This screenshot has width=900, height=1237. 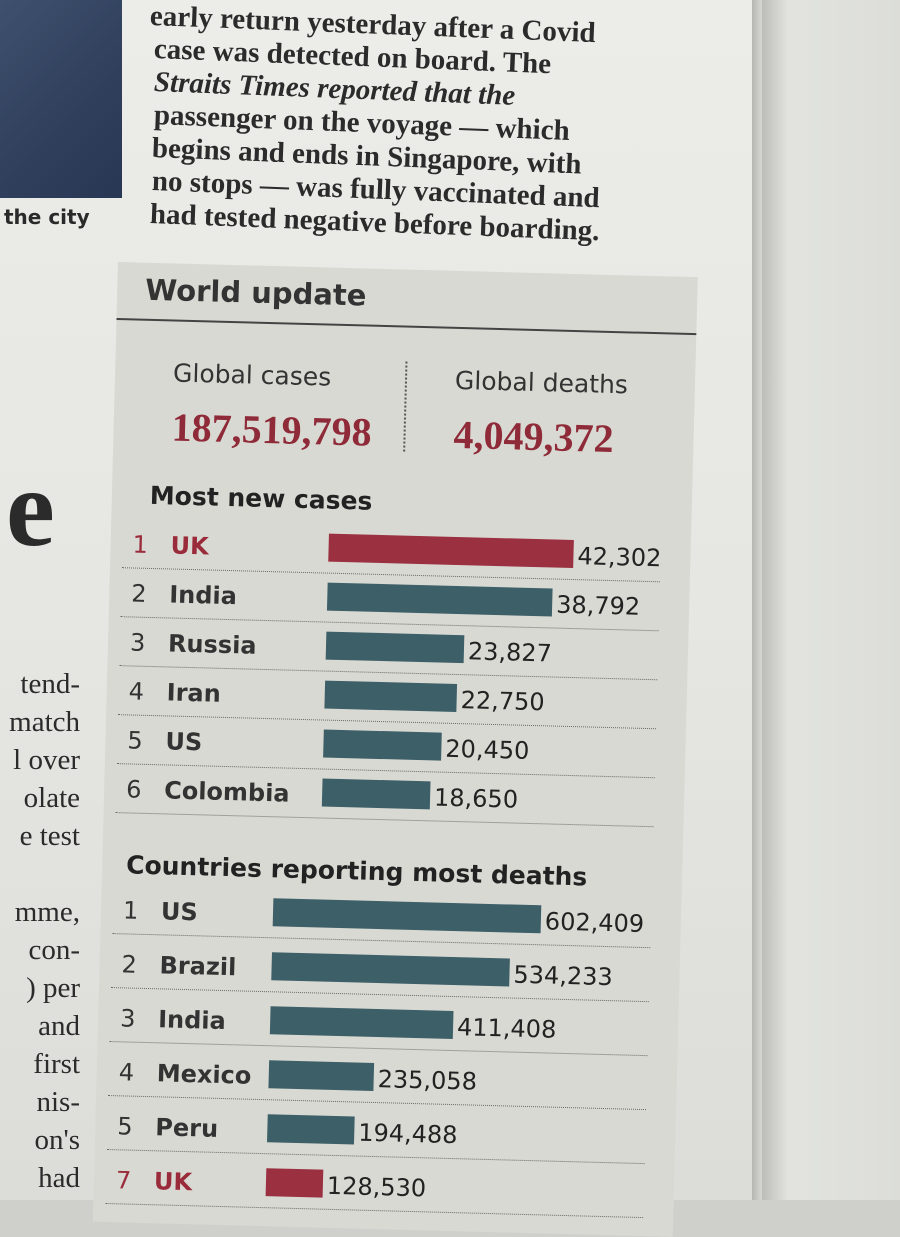 I want to click on value-label: 38,792, so click(x=598, y=605).